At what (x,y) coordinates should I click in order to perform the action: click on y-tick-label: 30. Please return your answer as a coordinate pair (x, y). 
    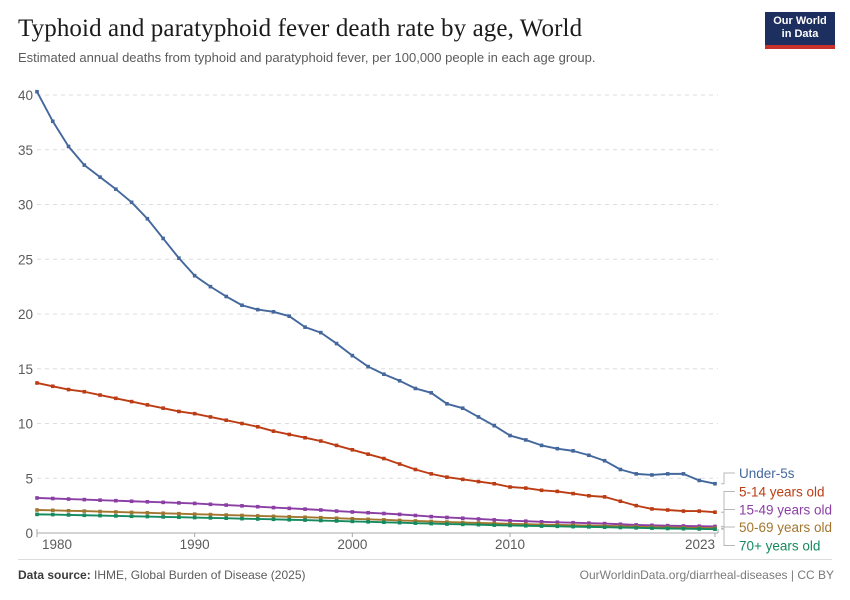
    Looking at the image, I should click on (25, 205).